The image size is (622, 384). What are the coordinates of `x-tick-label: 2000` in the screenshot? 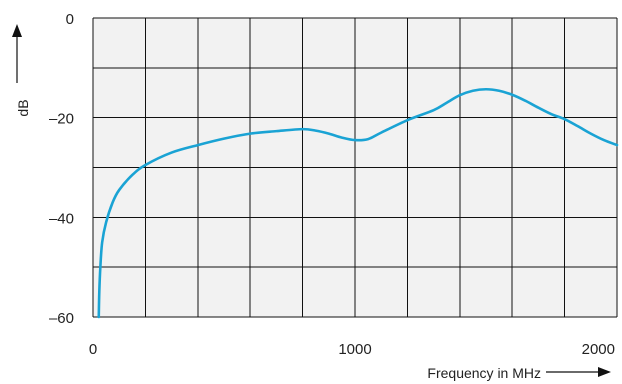 It's located at (598, 349).